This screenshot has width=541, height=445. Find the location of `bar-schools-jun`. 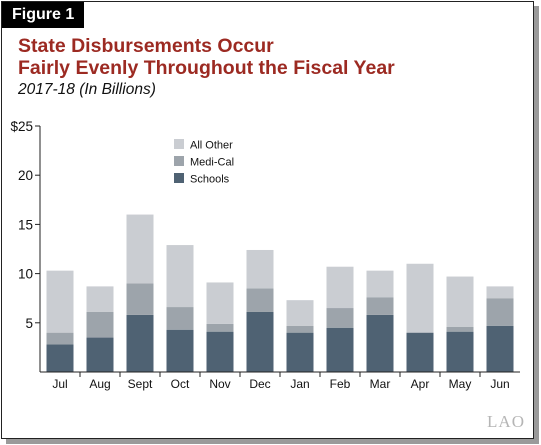

bar-schools-jun is located at coordinates (500, 348).